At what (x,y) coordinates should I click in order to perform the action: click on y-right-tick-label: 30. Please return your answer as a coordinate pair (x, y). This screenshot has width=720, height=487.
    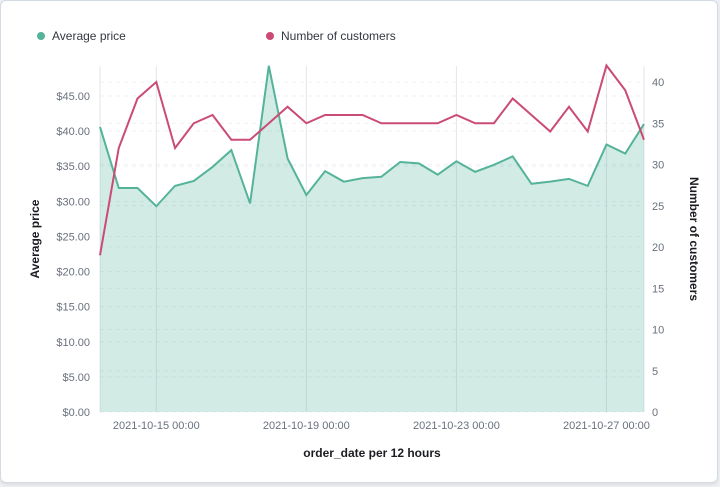
    Looking at the image, I should click on (658, 166).